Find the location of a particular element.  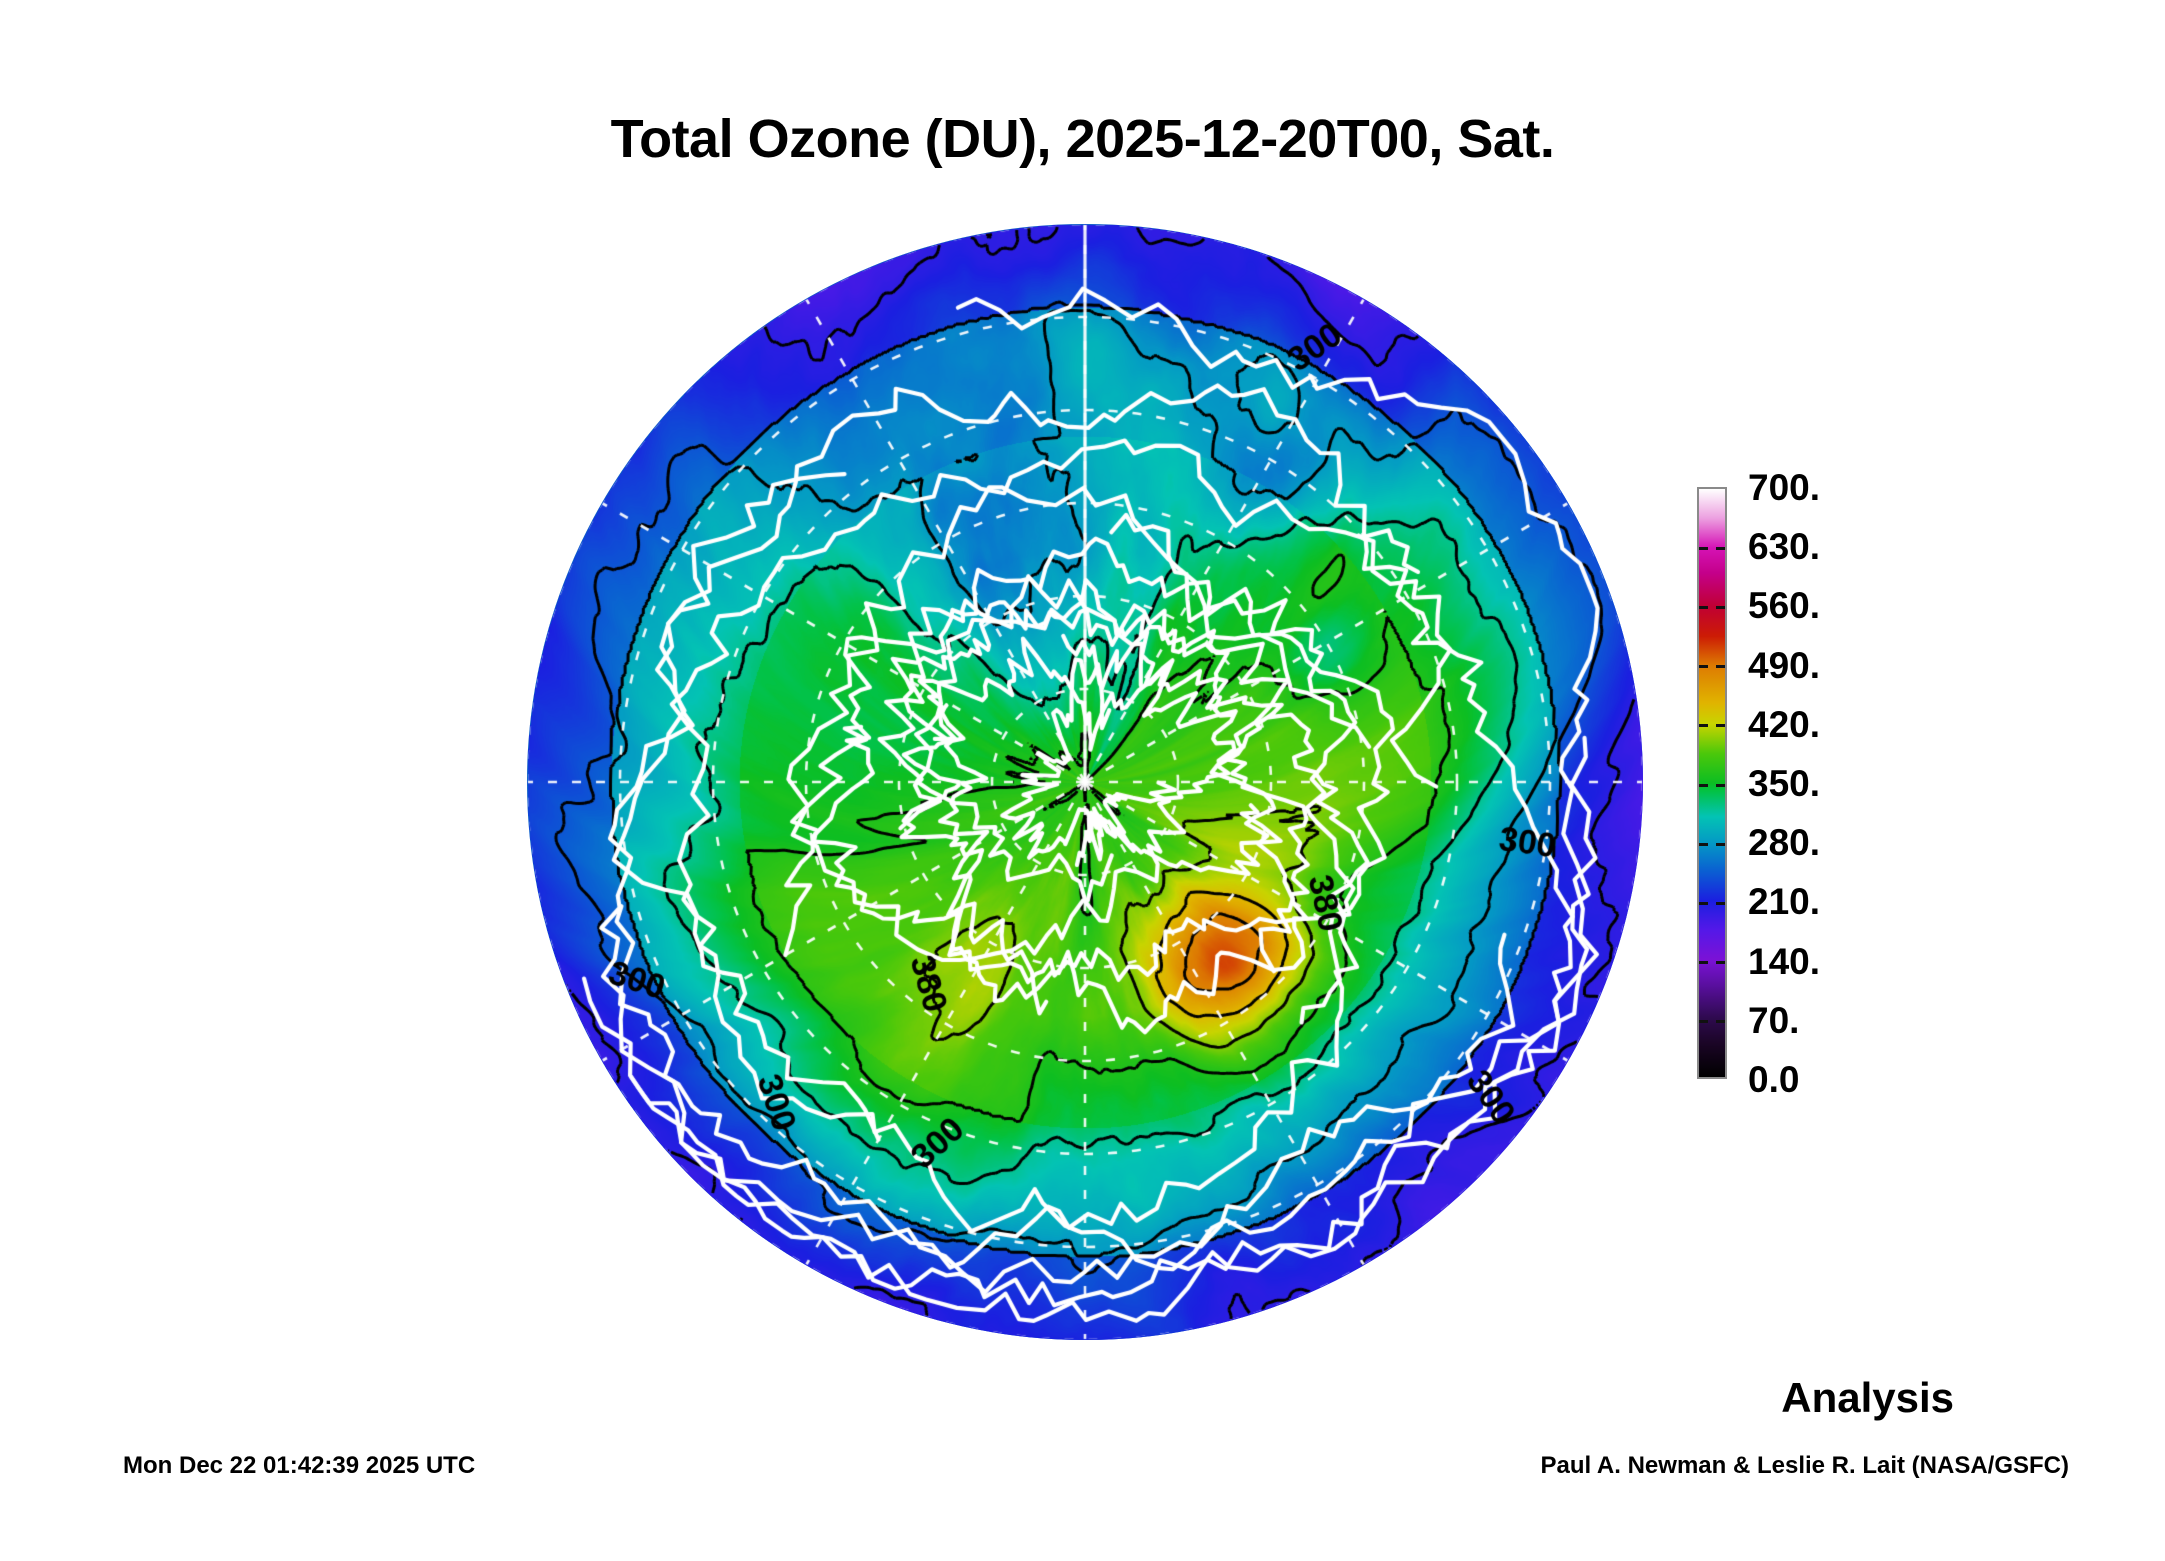

colorbar-tick-label: 140. is located at coordinates (1784, 961).